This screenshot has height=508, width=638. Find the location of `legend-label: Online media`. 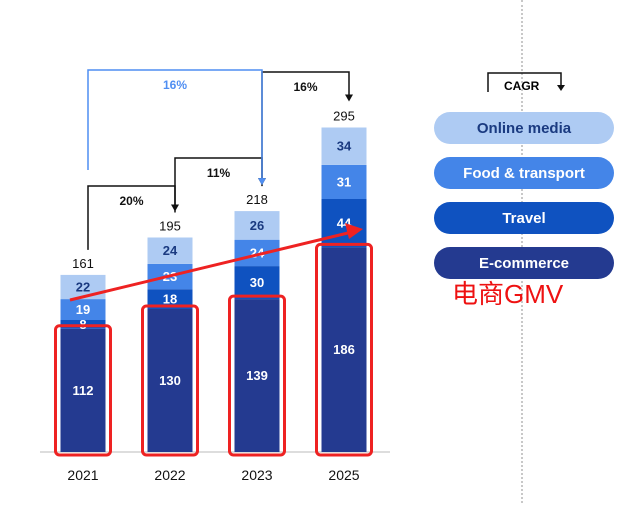

legend-label: Online media is located at coordinates (524, 128).